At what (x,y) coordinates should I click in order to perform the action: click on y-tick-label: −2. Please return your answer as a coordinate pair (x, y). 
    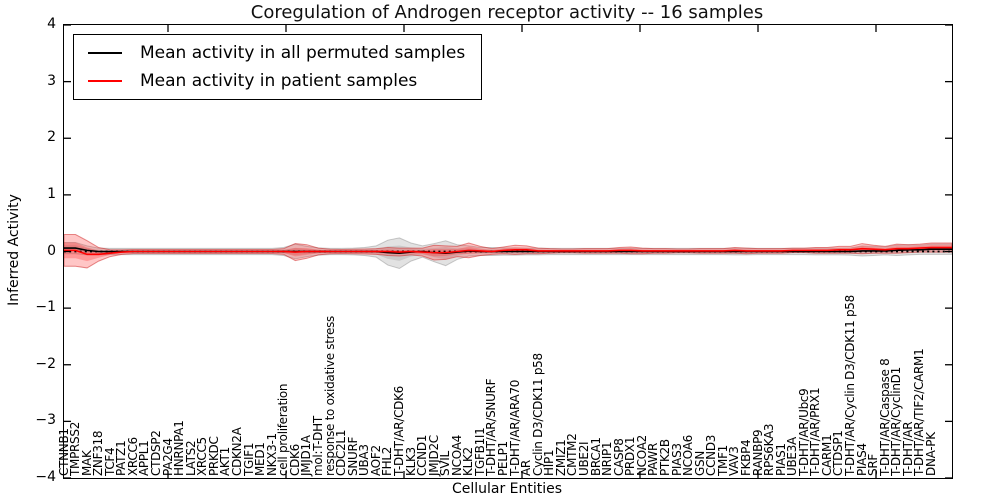
    Looking at the image, I should click on (45, 363).